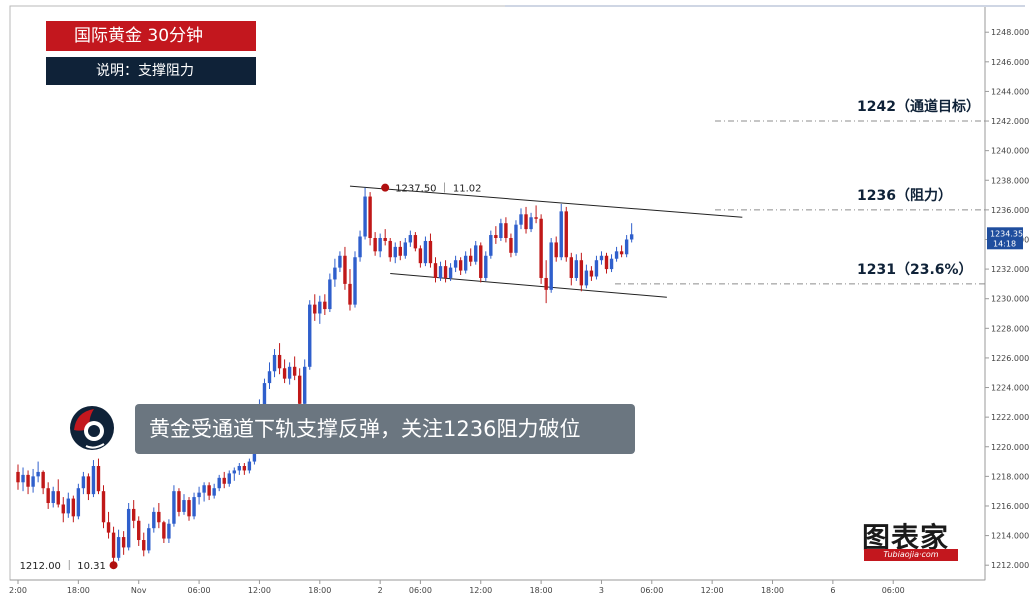 Image resolution: width=1035 pixels, height=615 pixels. I want to click on annotation-dot, so click(113, 565).